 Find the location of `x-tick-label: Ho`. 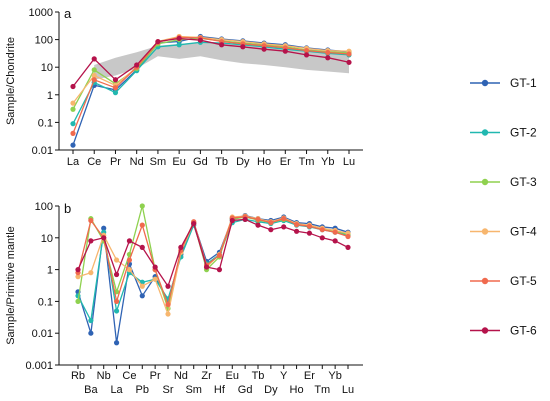

x-tick-label: Ho is located at coordinates (264, 162).